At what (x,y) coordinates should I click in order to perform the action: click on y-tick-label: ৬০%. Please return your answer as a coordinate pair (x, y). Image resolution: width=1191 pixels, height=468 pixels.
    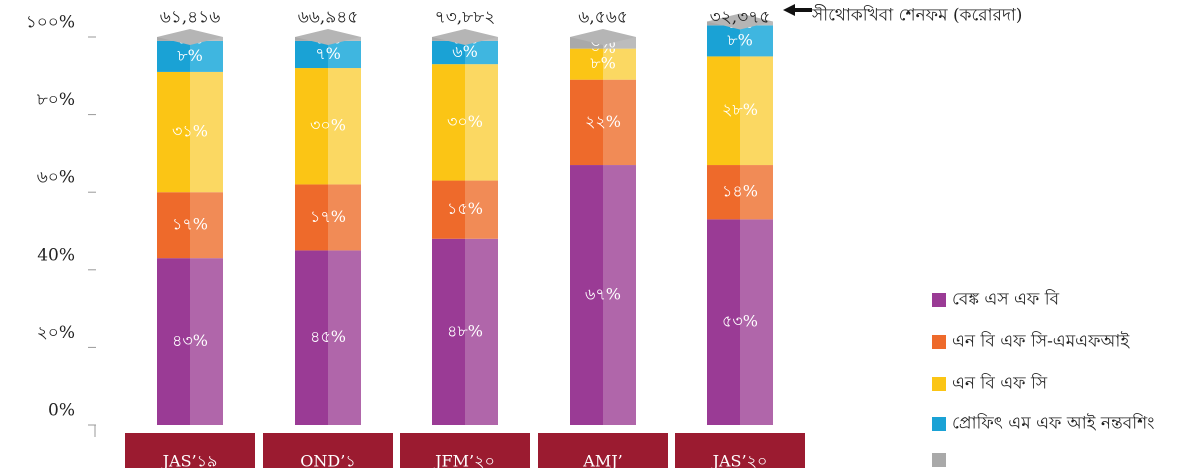
    Looking at the image, I should click on (56, 178).